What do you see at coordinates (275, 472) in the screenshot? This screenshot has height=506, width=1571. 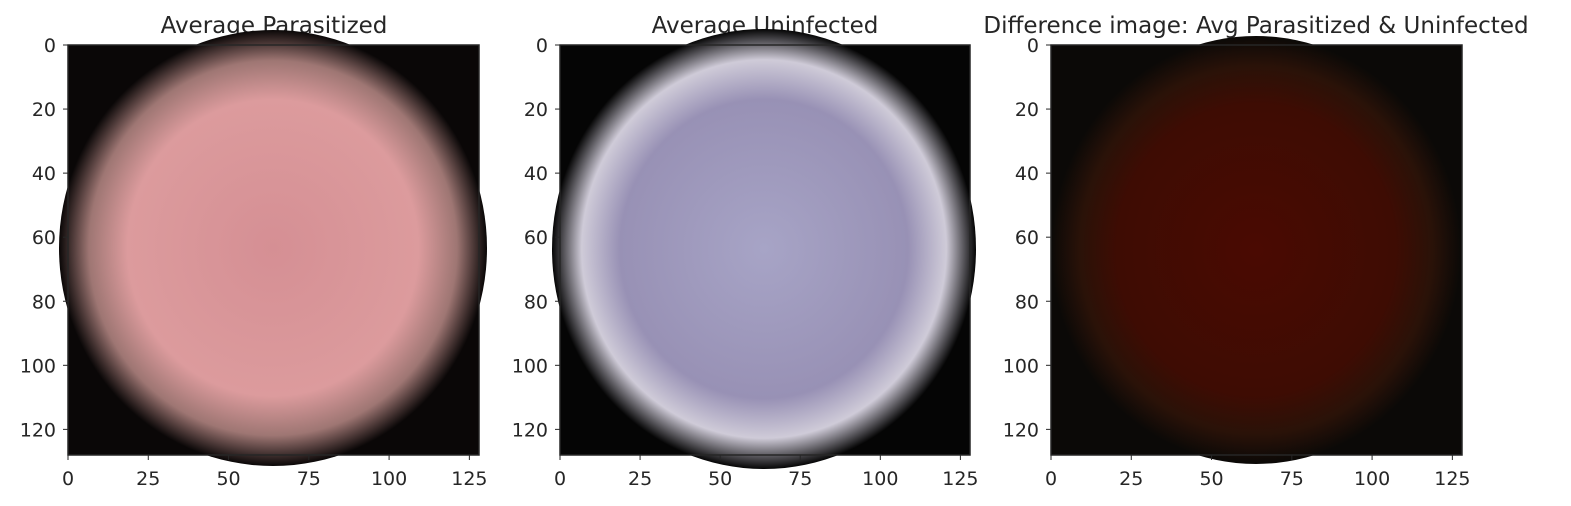 I see `x-ticks-parasitized: 0 25 50 75 100 125` at bounding box center [275, 472].